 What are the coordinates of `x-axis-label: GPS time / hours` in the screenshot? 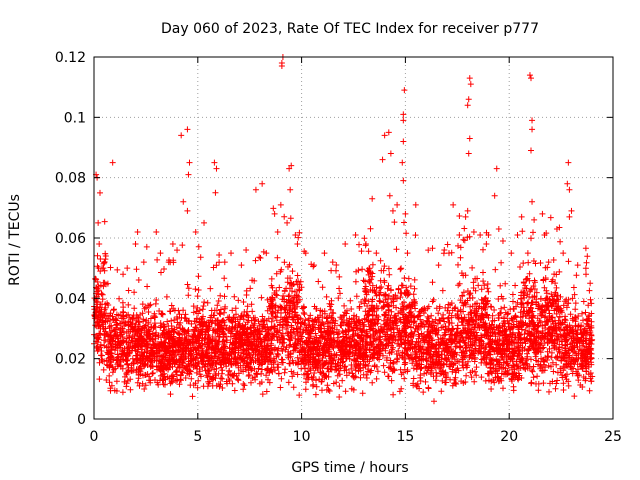 It's located at (349, 468).